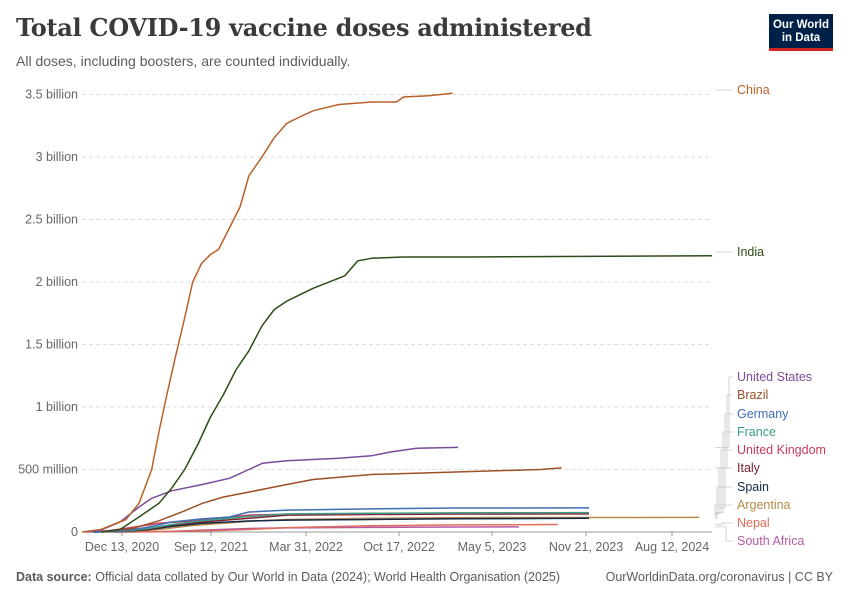 Image resolution: width=850 pixels, height=600 pixels. I want to click on x-tick-label: Aug 12, 2024, so click(672, 547).